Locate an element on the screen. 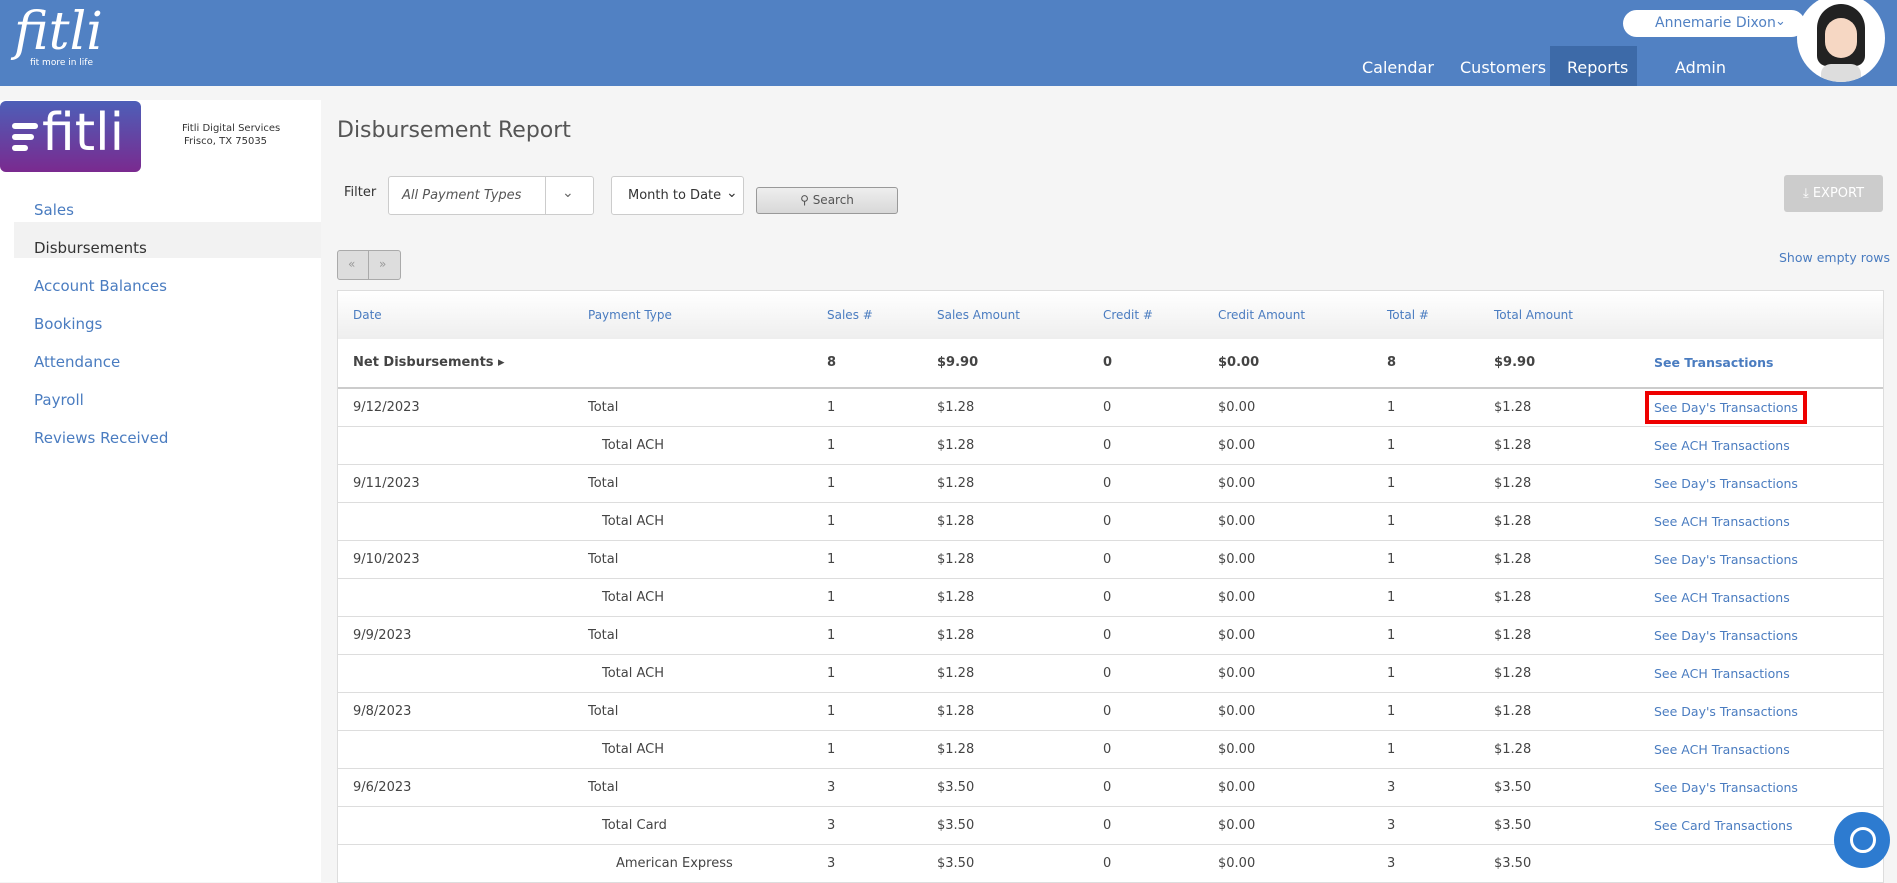  nav-item: Calendar is located at coordinates (1398, 67).